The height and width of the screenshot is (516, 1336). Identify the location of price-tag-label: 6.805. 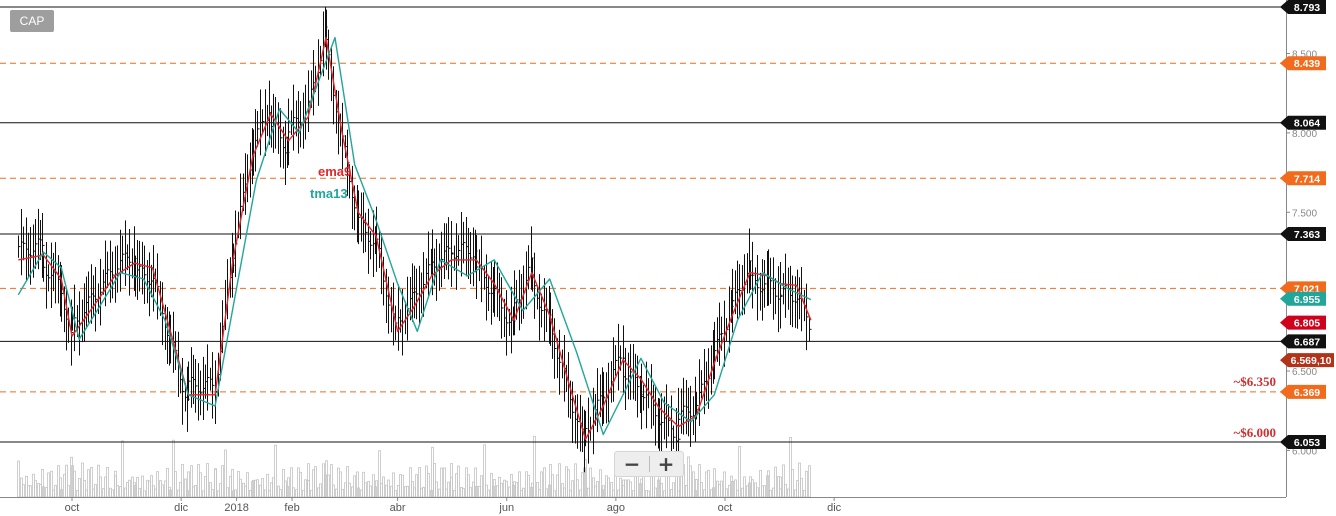
(1307, 324).